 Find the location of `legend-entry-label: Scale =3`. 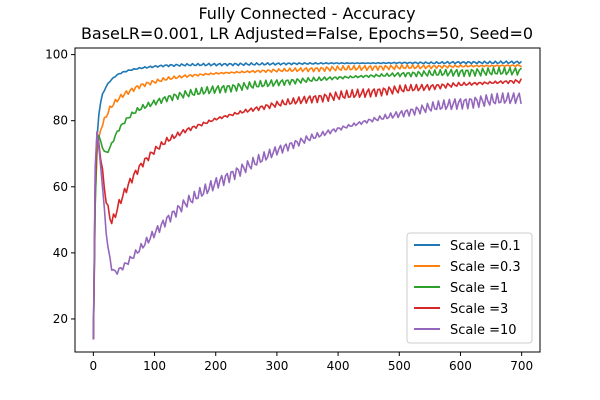

legend-entry-label: Scale =3 is located at coordinates (479, 309).